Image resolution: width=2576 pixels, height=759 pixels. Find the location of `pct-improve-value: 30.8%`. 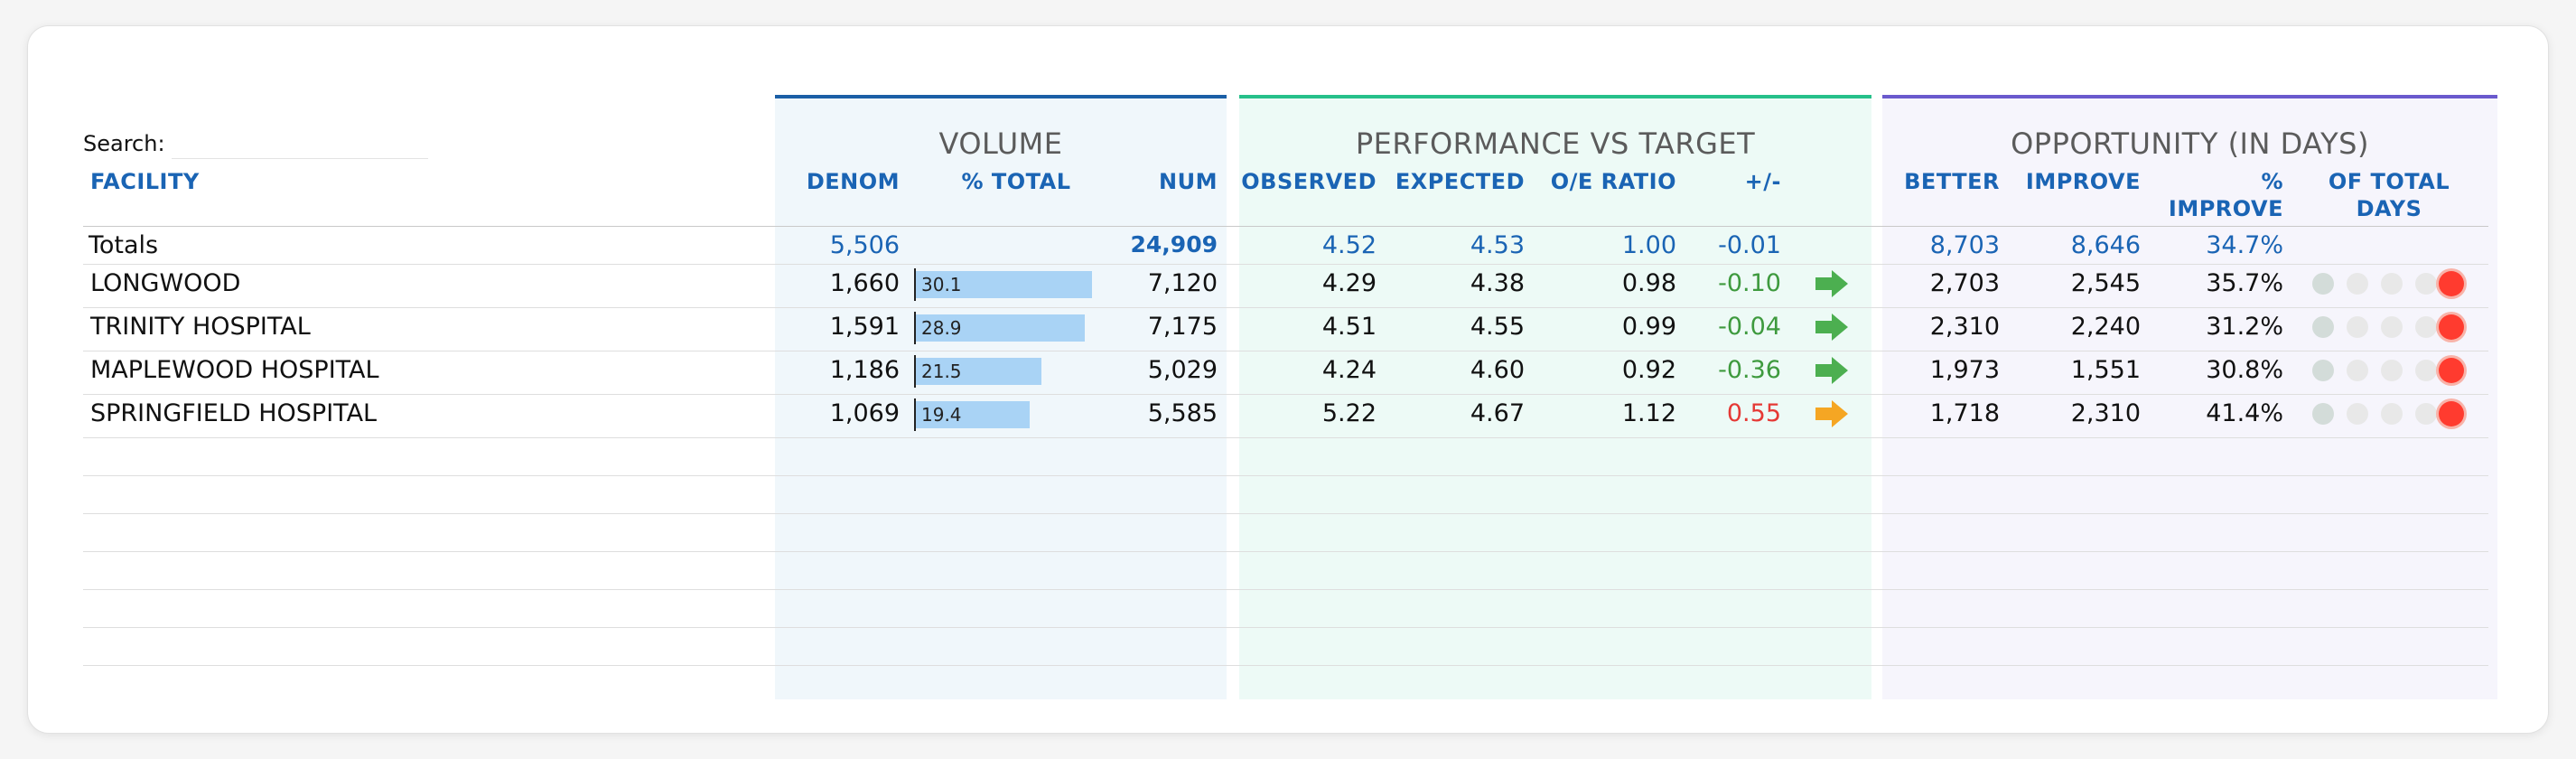

pct-improve-value: 30.8% is located at coordinates (2244, 370).